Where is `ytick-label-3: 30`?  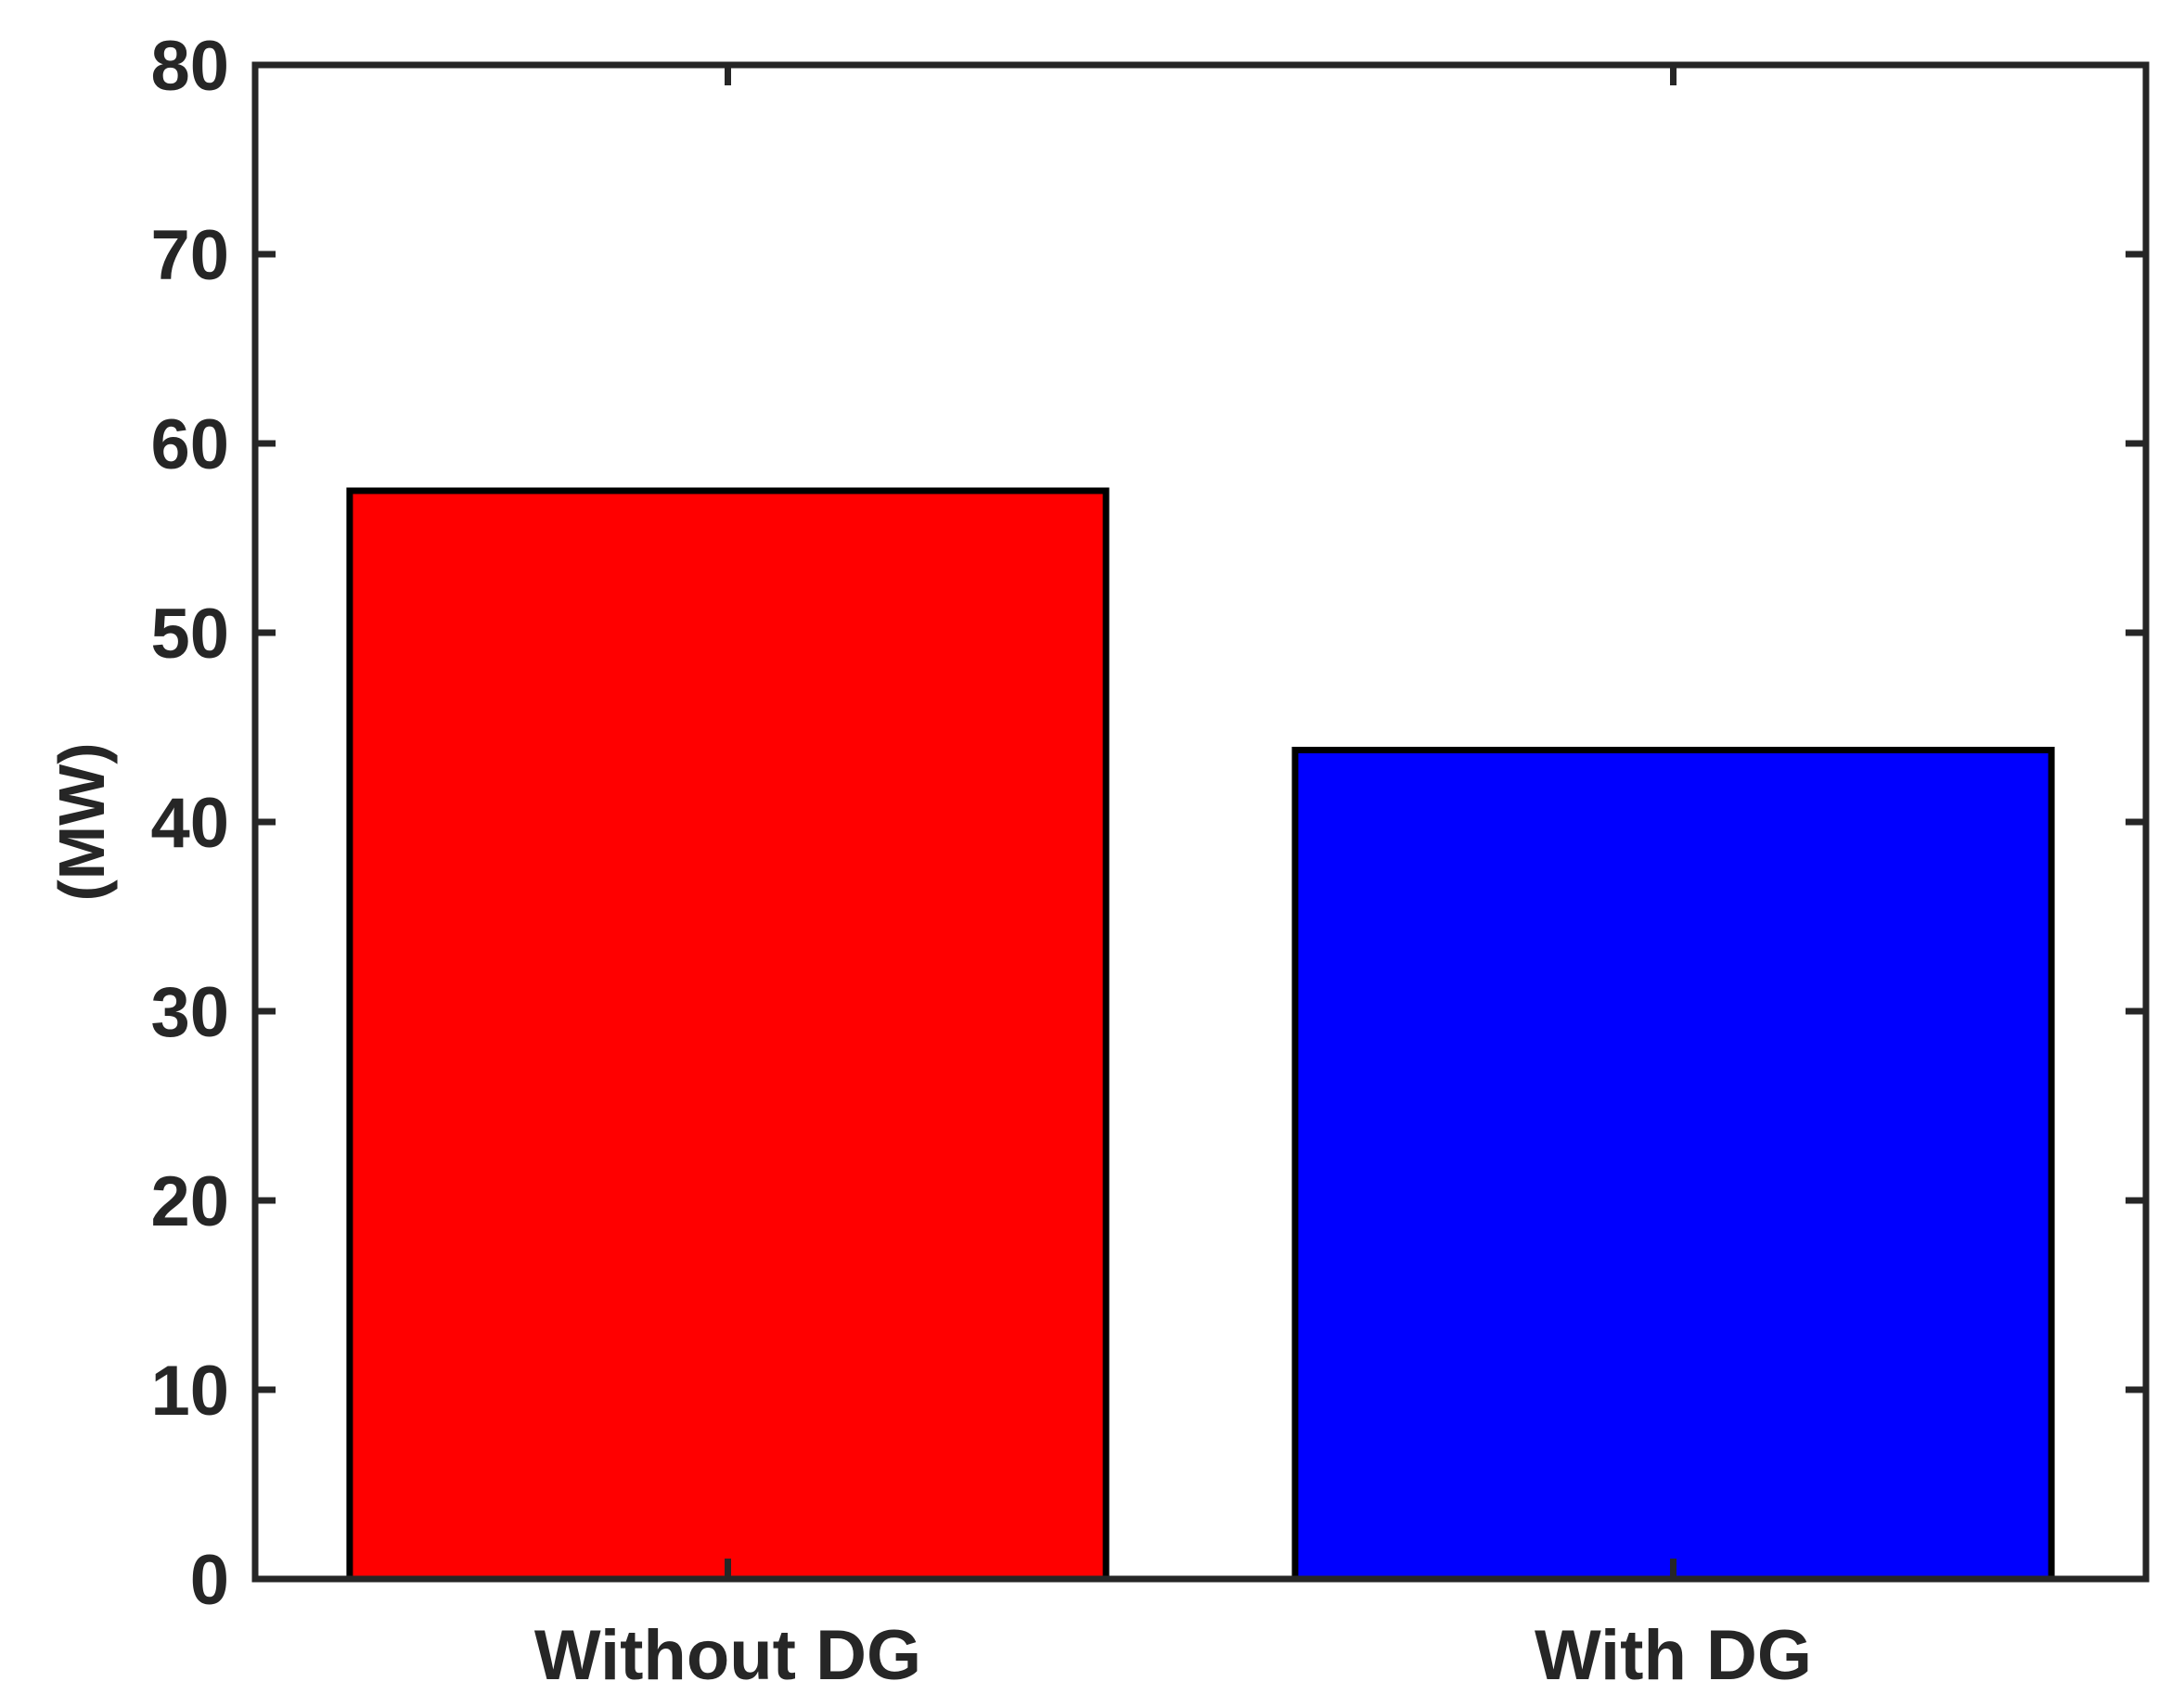 ytick-label-3: 30 is located at coordinates (189, 1012).